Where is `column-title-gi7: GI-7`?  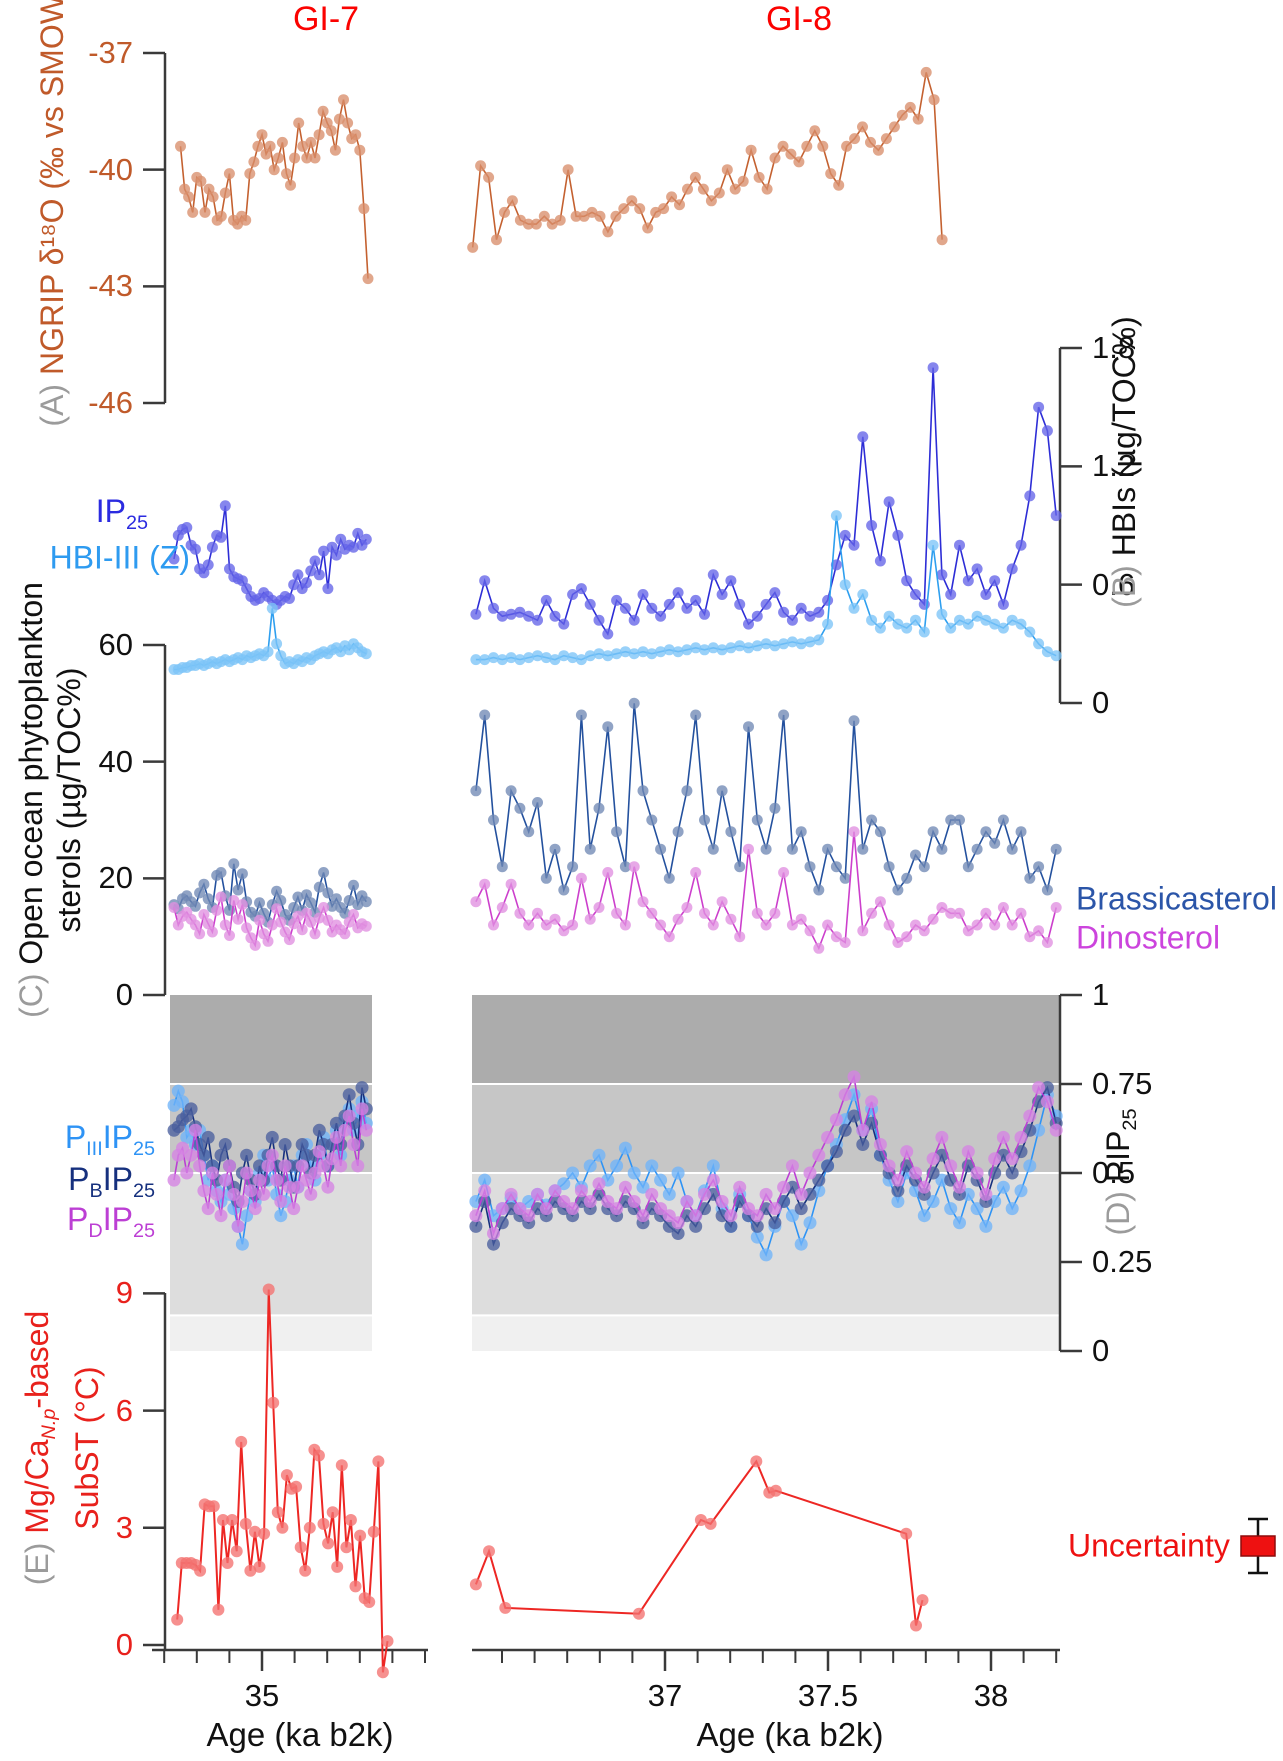
column-title-gi7: GI-7 is located at coordinates (326, 19).